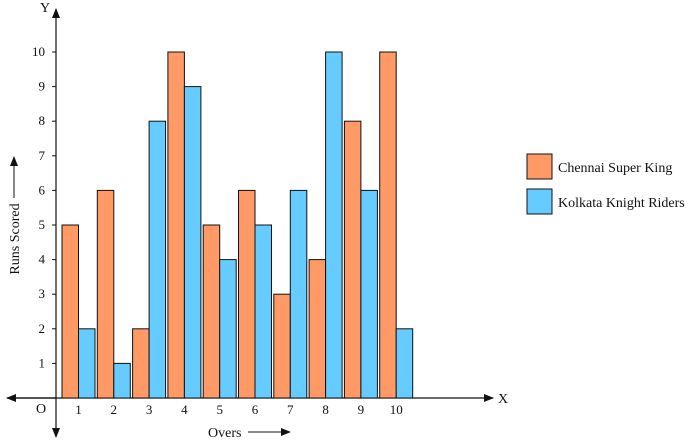  What do you see at coordinates (290, 409) in the screenshot?
I see `x-tick-label: 7` at bounding box center [290, 409].